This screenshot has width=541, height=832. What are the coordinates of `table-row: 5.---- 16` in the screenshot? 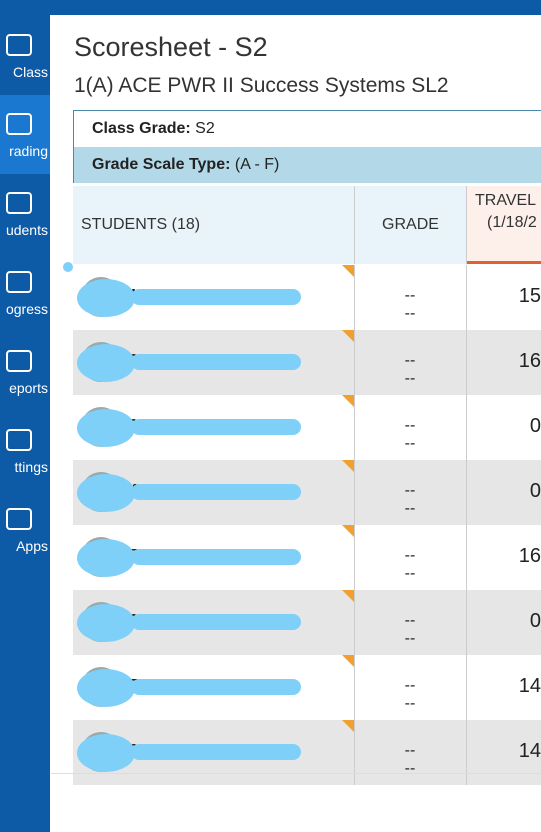 It's located at (307, 557).